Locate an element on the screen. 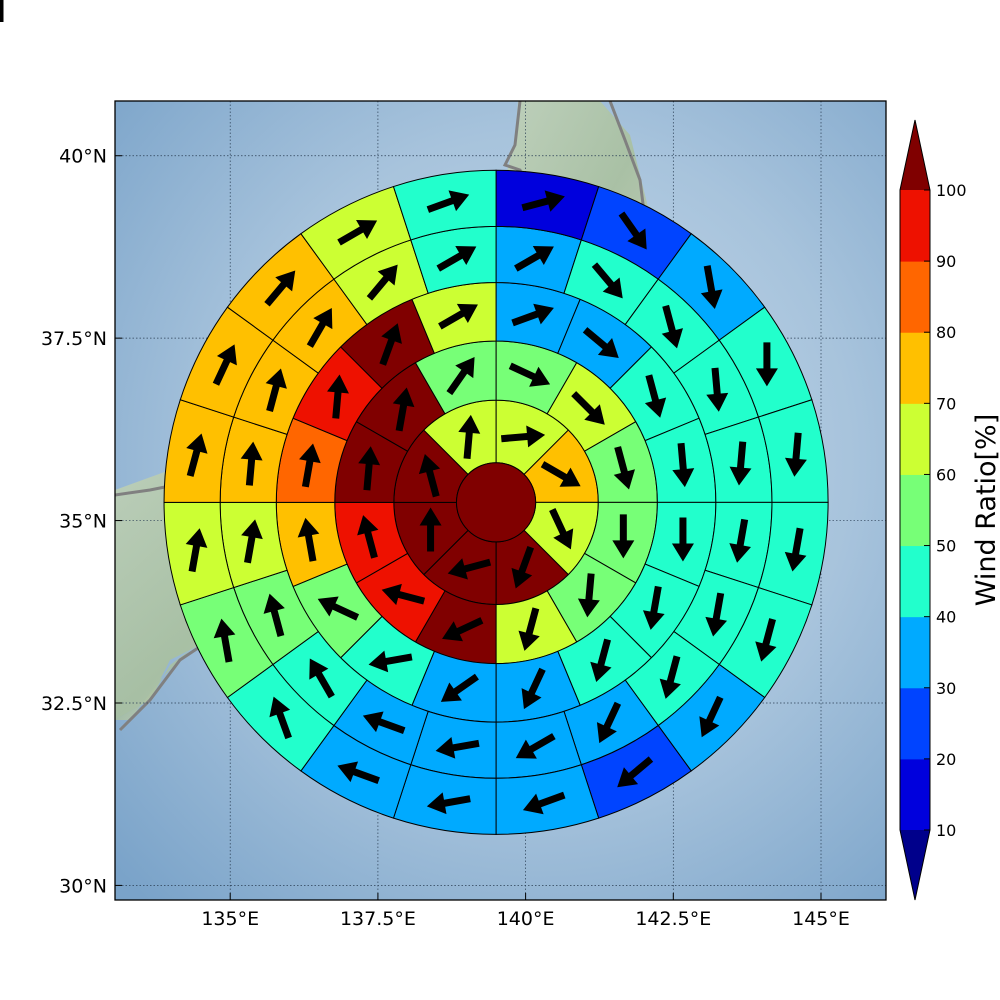  wind-arrow-r5-s15 is located at coordinates (197, 455).